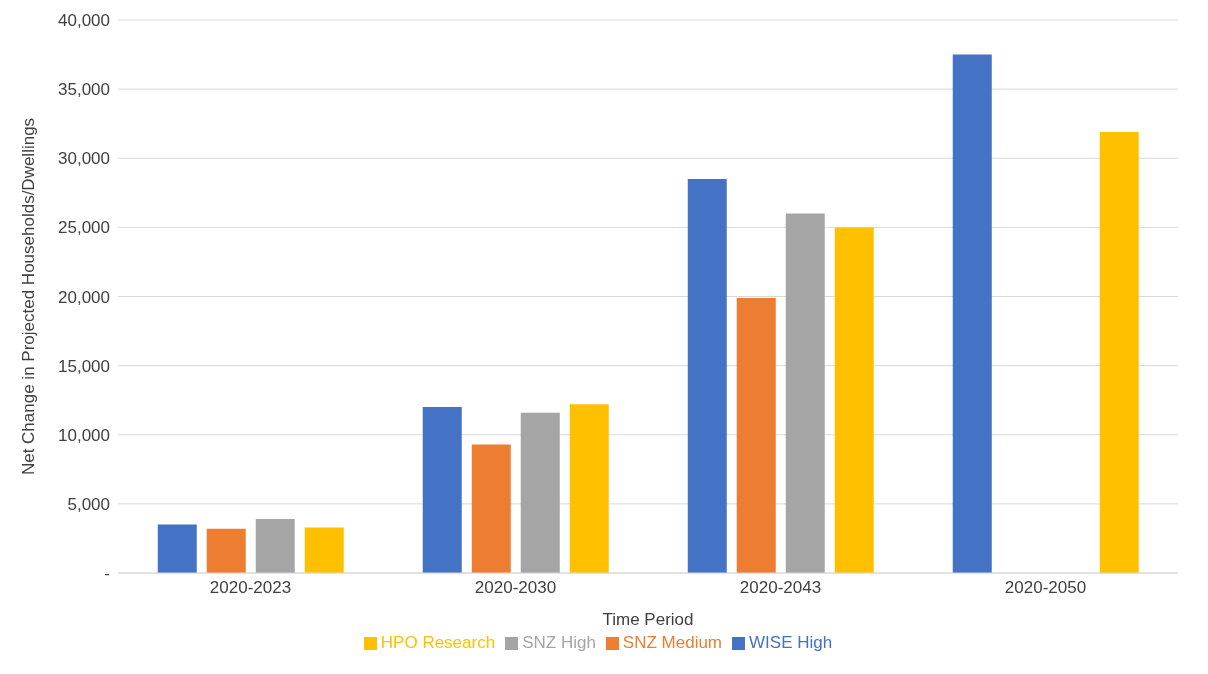 This screenshot has height=674, width=1208. Describe the element at coordinates (29, 296) in the screenshot. I see `y-axis-title: Net Change in Projected Households/Dwellings` at that location.